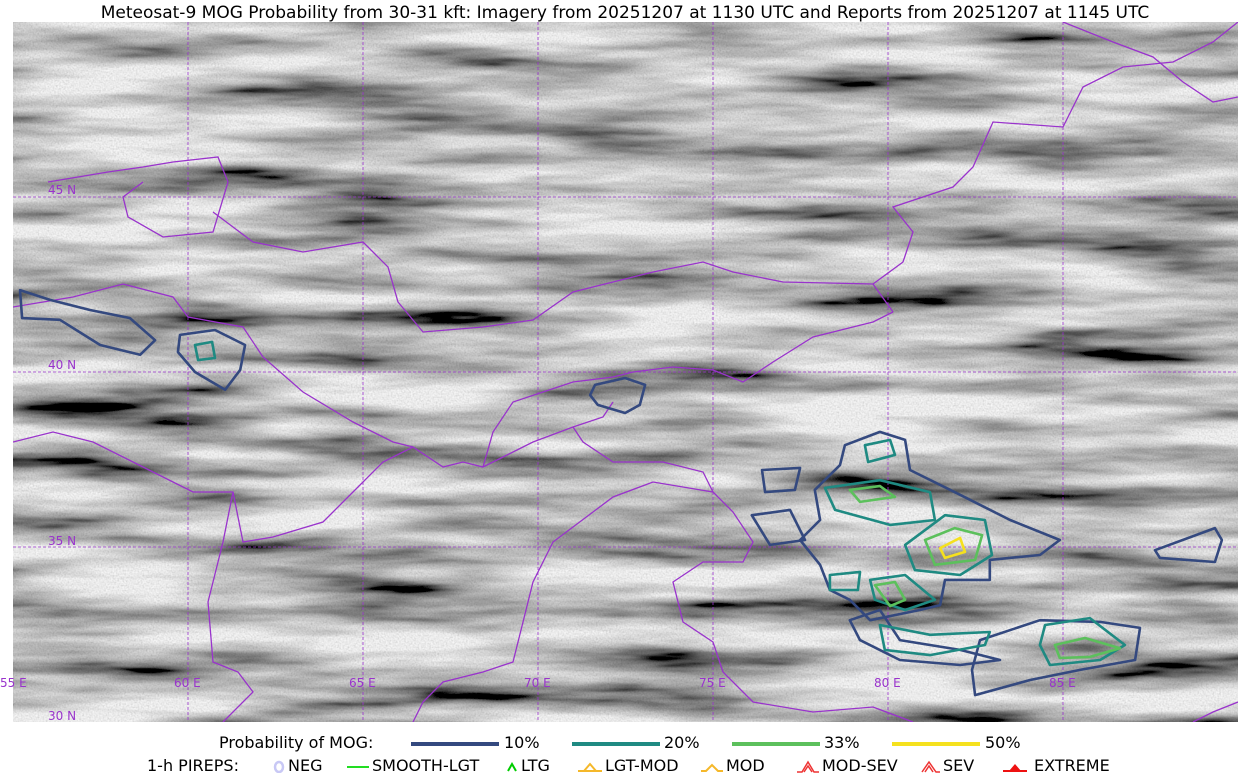 The width and height of the screenshot is (1250, 782). I want to click on lat-label-45: 45 N, so click(62, 190).